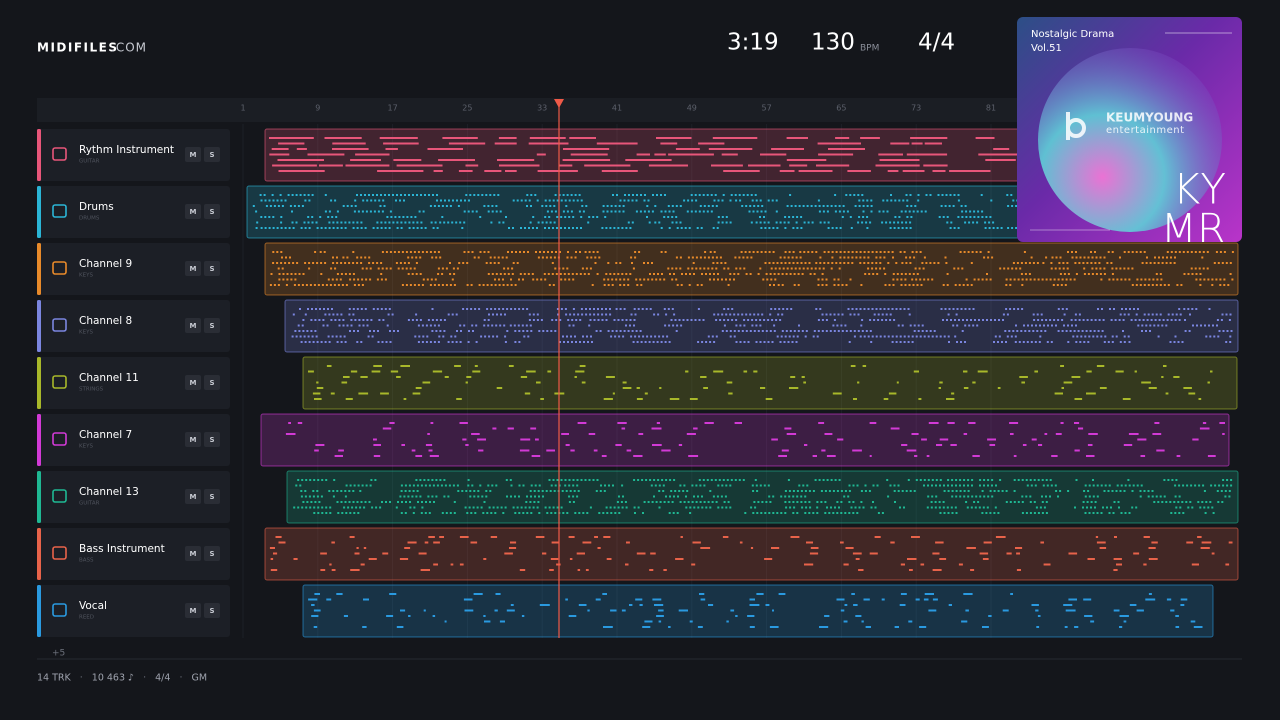  I want to click on playhead-handle, so click(559, 103).